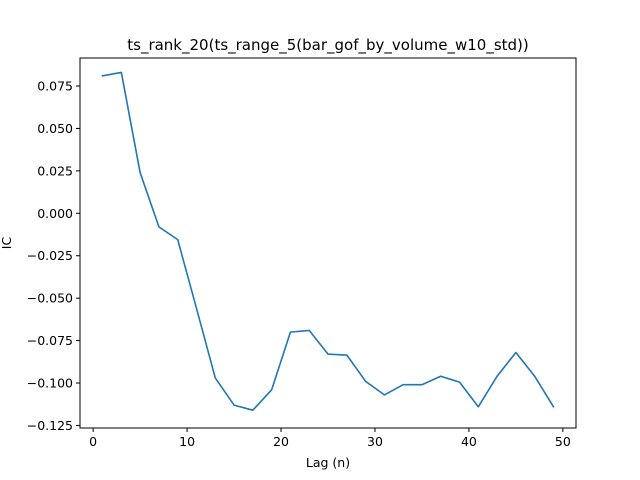 Image resolution: width=640 pixels, height=480 pixels. What do you see at coordinates (375, 441) in the screenshot?
I see `x-tick-label: 30` at bounding box center [375, 441].